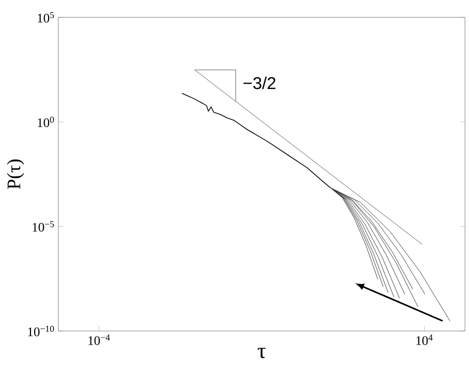 Image resolution: width=469 pixels, height=374 pixels. What do you see at coordinates (424, 339) in the screenshot?
I see `x-tick-label: 10$^{4}$` at bounding box center [424, 339].